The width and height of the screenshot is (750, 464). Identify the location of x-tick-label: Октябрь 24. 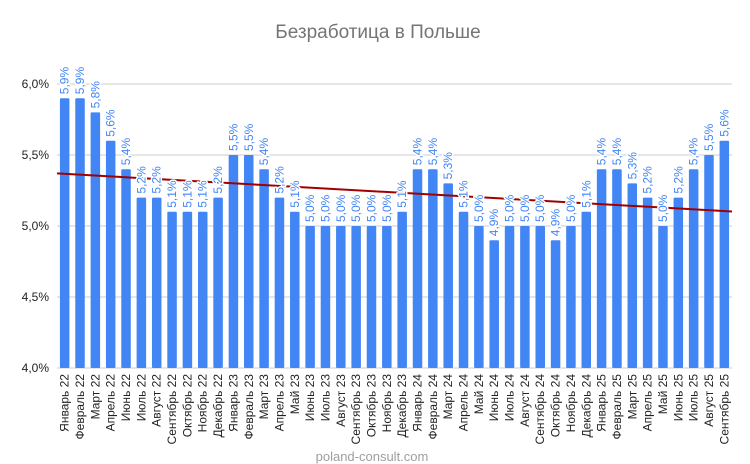
(556, 406).